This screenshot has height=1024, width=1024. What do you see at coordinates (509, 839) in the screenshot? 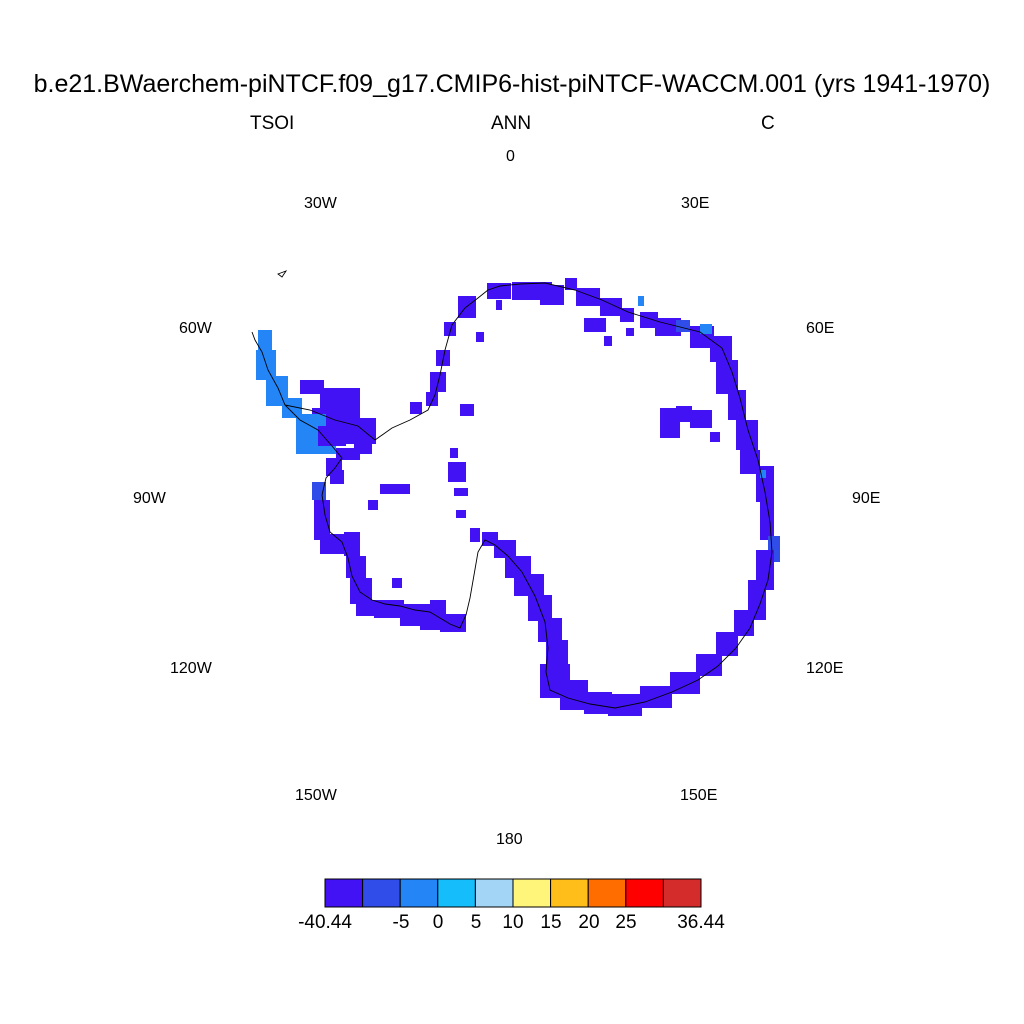
I see `lon-label-180: 180` at bounding box center [509, 839].